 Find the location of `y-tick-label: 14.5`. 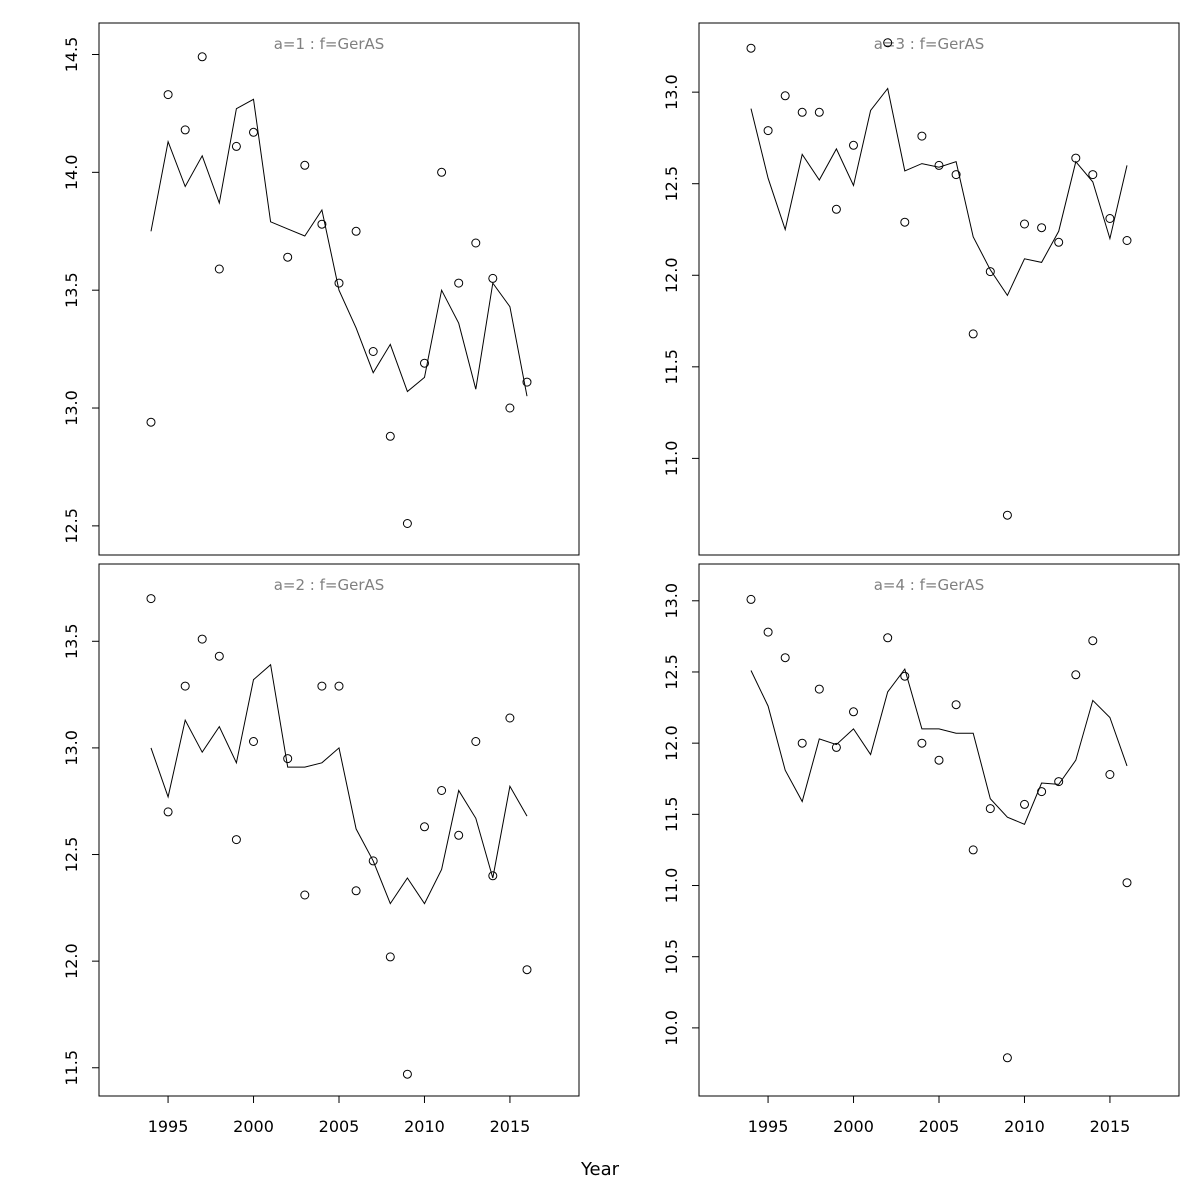

y-tick-label: 14.5 is located at coordinates (71, 55).